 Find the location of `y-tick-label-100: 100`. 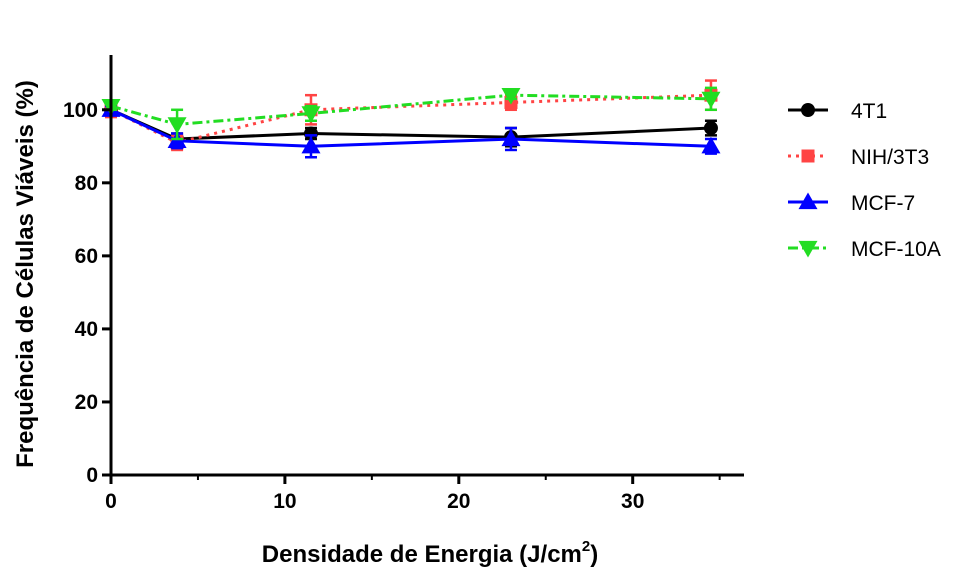

y-tick-label-100: 100 is located at coordinates (80, 110).